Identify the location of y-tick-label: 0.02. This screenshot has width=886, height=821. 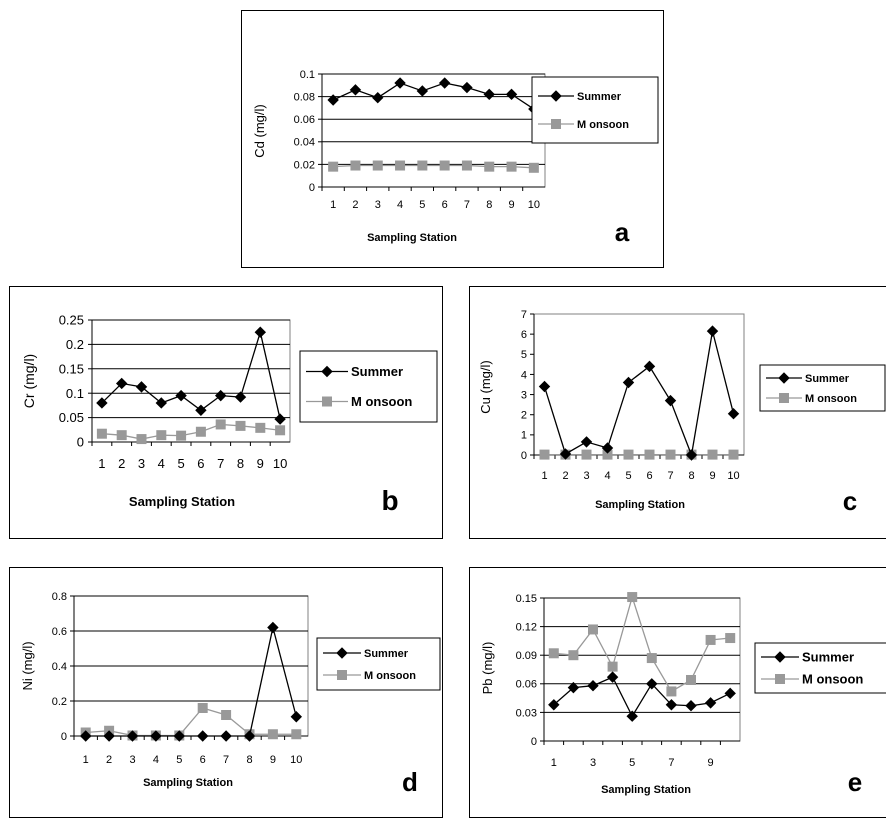
(304, 165).